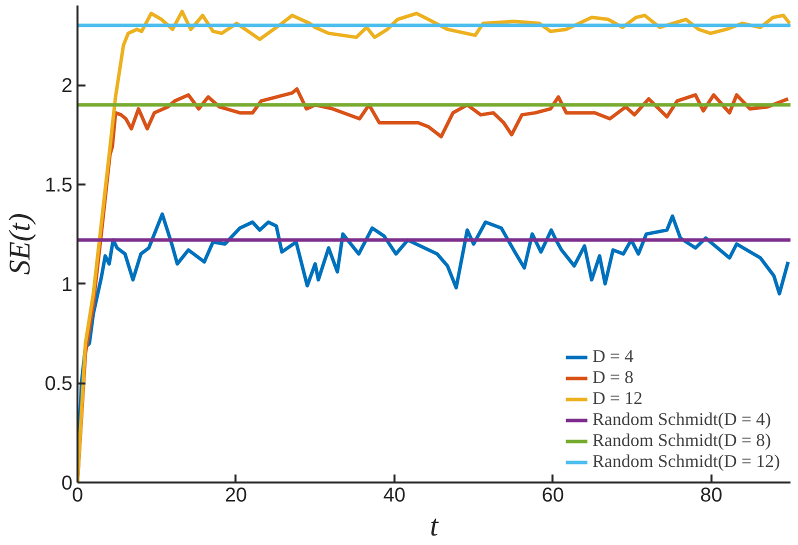  I want to click on legend-label: Random Schmidt(D = 12), so click(686, 461).